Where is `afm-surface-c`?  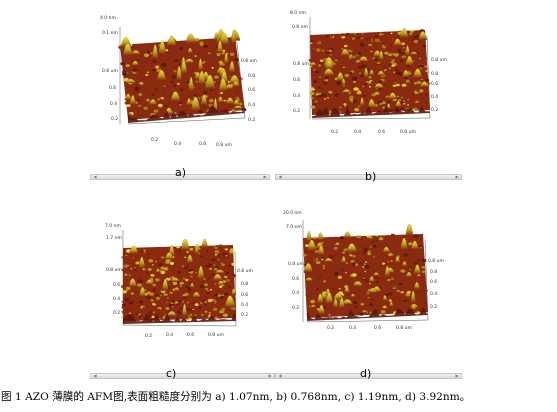 afm-surface-c is located at coordinates (178, 278).